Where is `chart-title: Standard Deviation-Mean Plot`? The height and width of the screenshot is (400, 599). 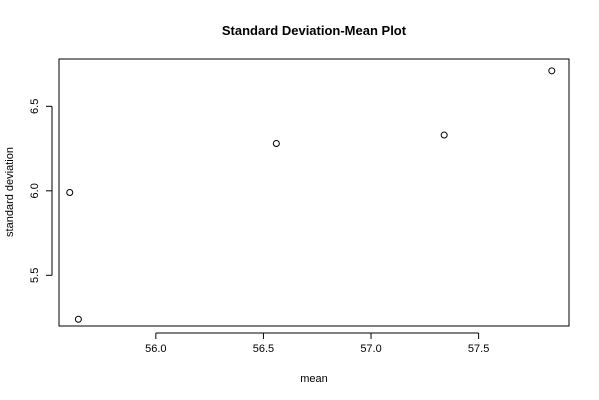 chart-title: Standard Deviation-Mean Plot is located at coordinates (314, 30).